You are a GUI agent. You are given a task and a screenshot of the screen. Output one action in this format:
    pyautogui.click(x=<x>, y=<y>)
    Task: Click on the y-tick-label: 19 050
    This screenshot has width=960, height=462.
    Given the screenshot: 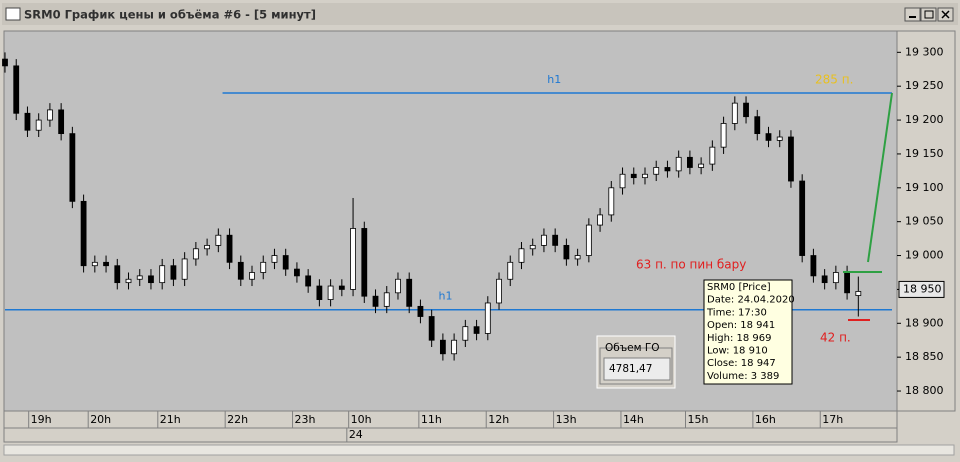 What is the action you would take?
    pyautogui.click(x=924, y=221)
    